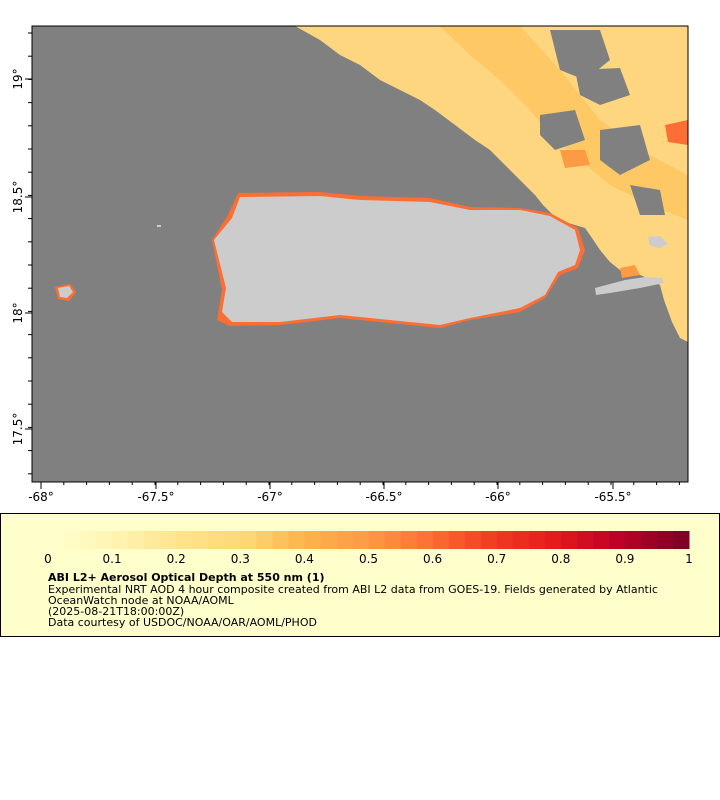 This screenshot has height=800, width=720. I want to click on lat-tick-label: 19°, so click(18, 78).